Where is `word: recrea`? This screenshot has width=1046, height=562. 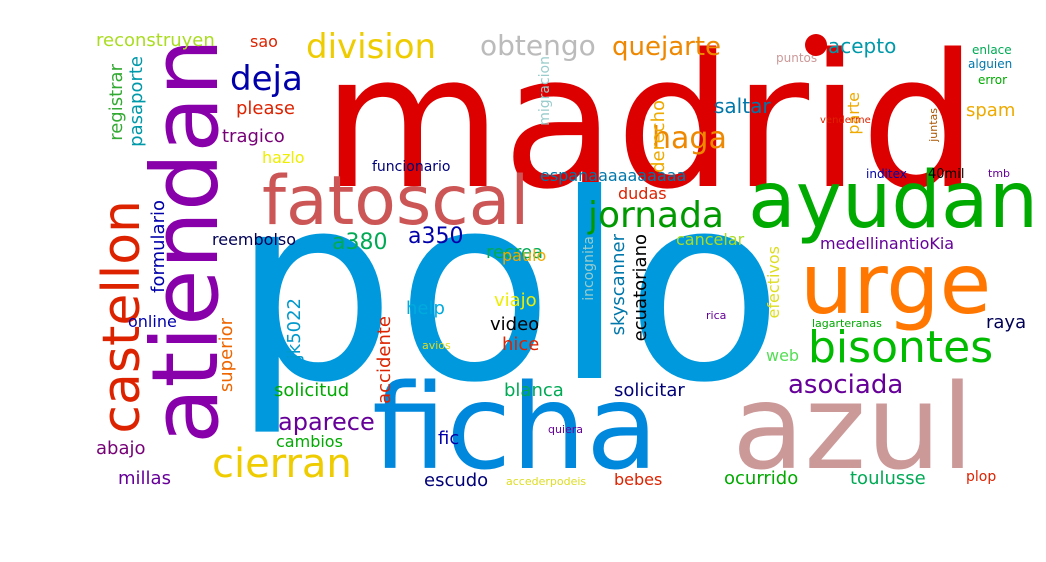 word: recrea is located at coordinates (515, 252).